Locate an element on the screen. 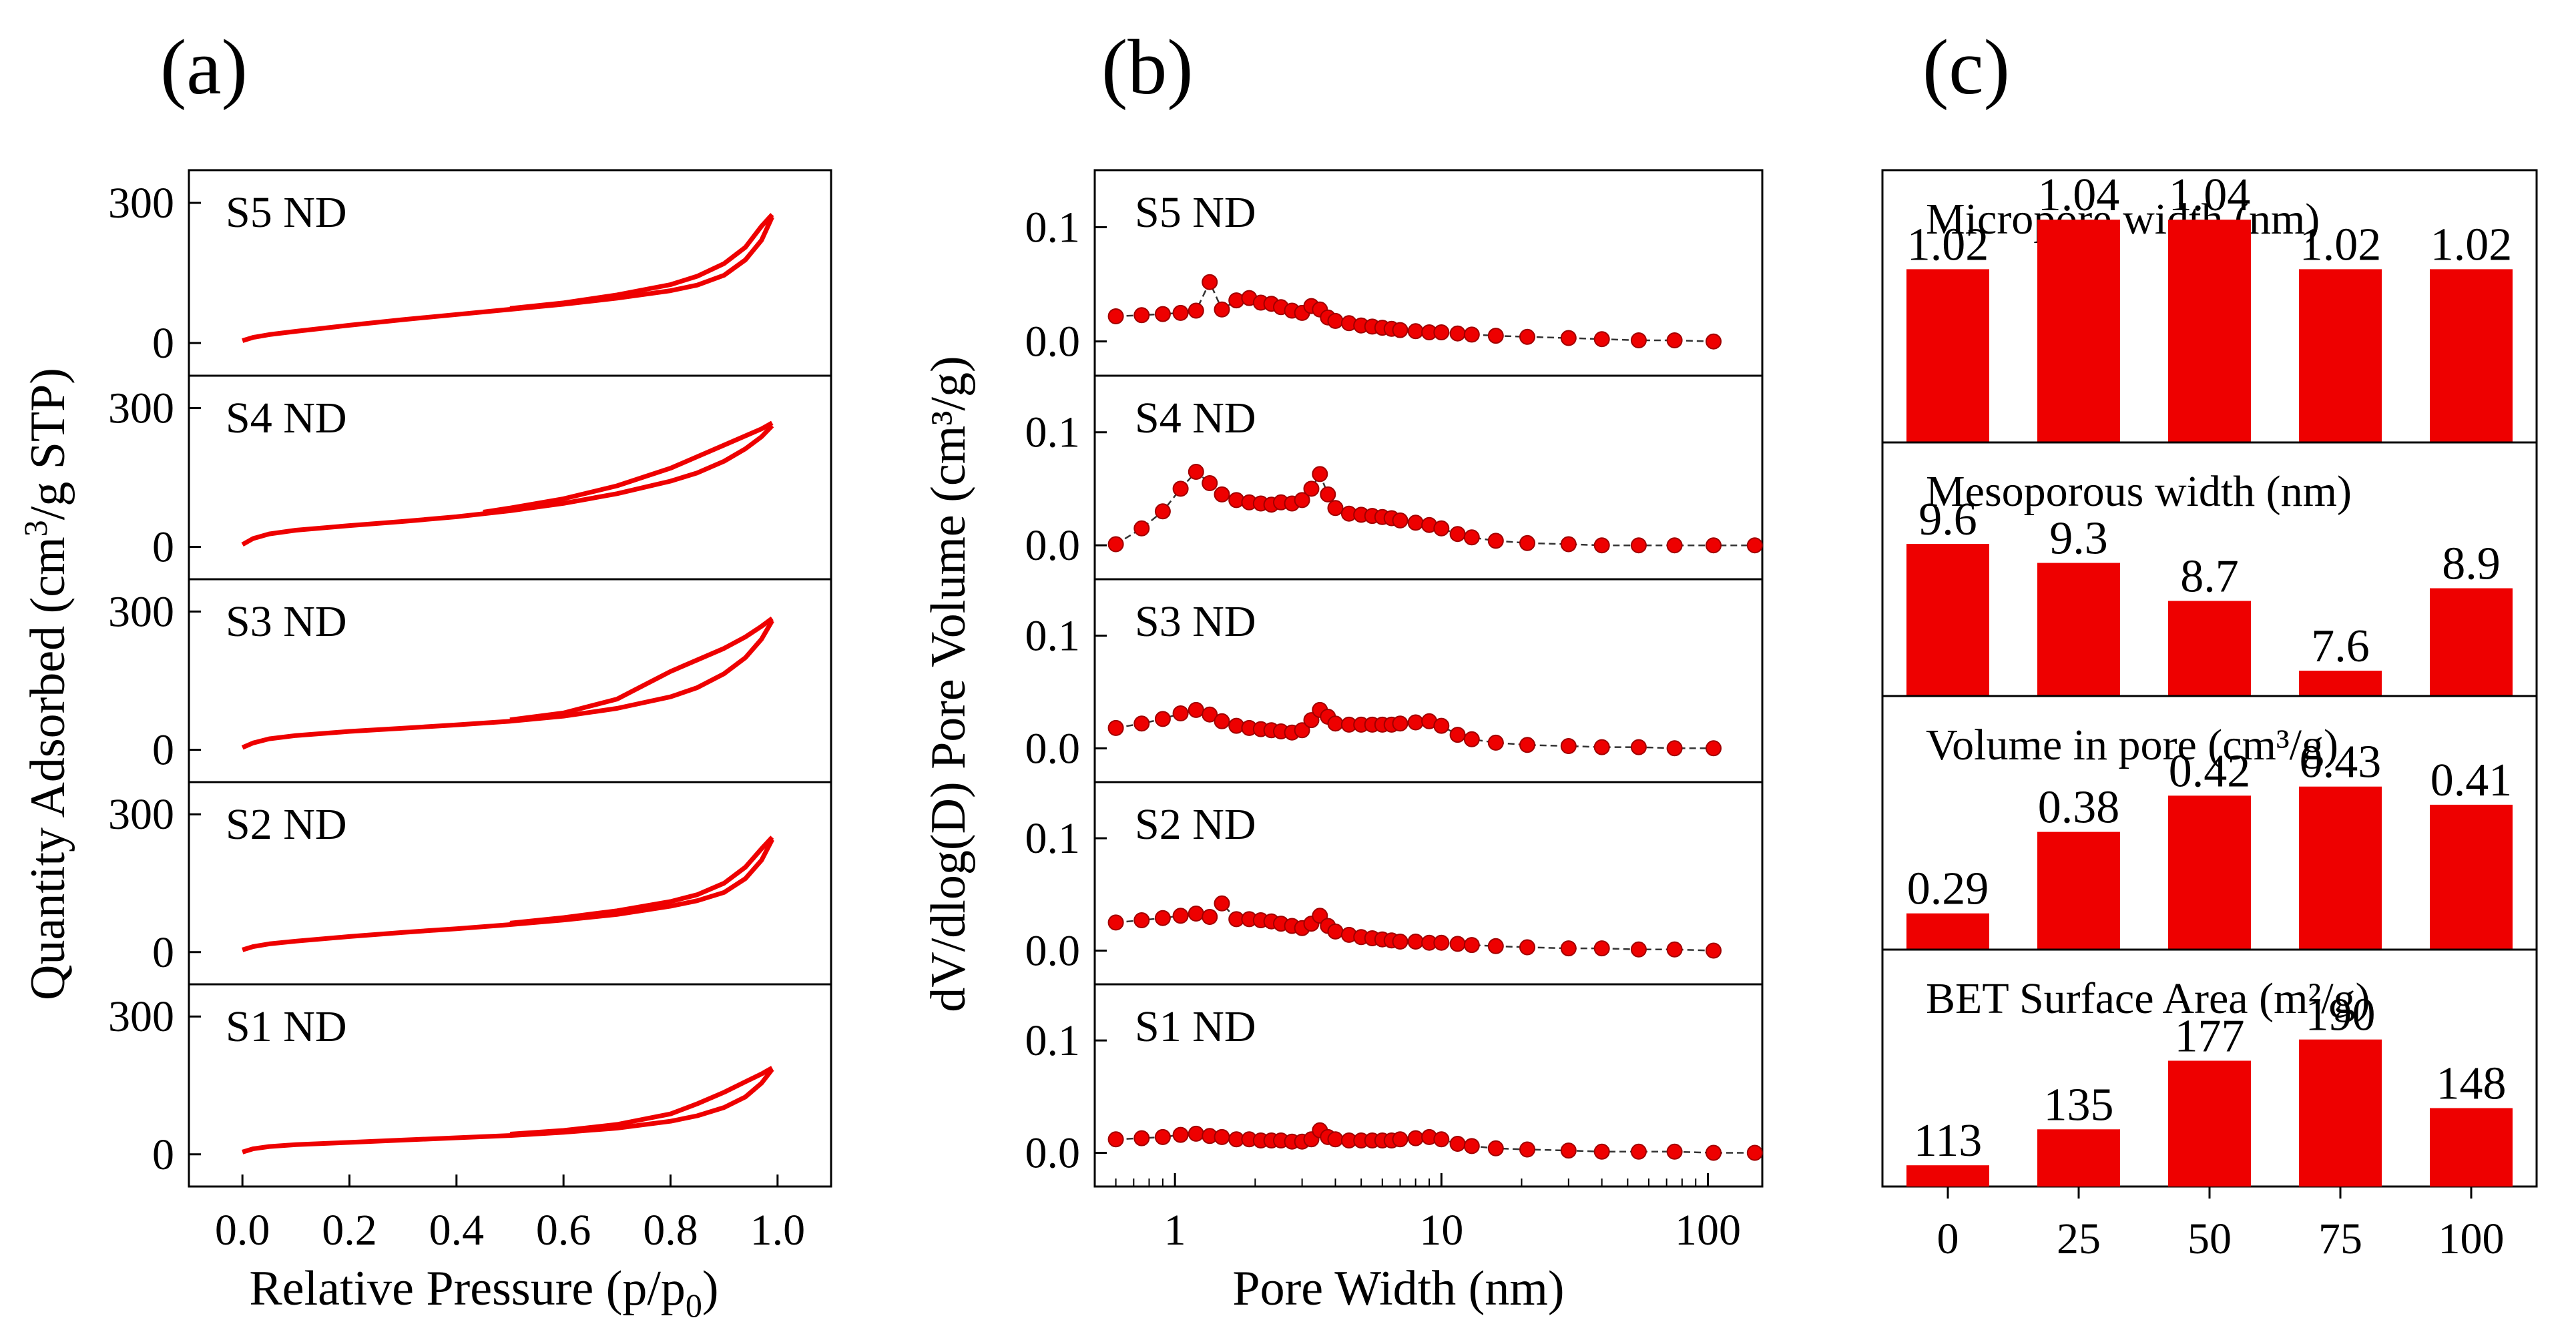 Image resolution: width=2576 pixels, height=1342 pixels. bar-value-label: 177 is located at coordinates (2210, 1036).